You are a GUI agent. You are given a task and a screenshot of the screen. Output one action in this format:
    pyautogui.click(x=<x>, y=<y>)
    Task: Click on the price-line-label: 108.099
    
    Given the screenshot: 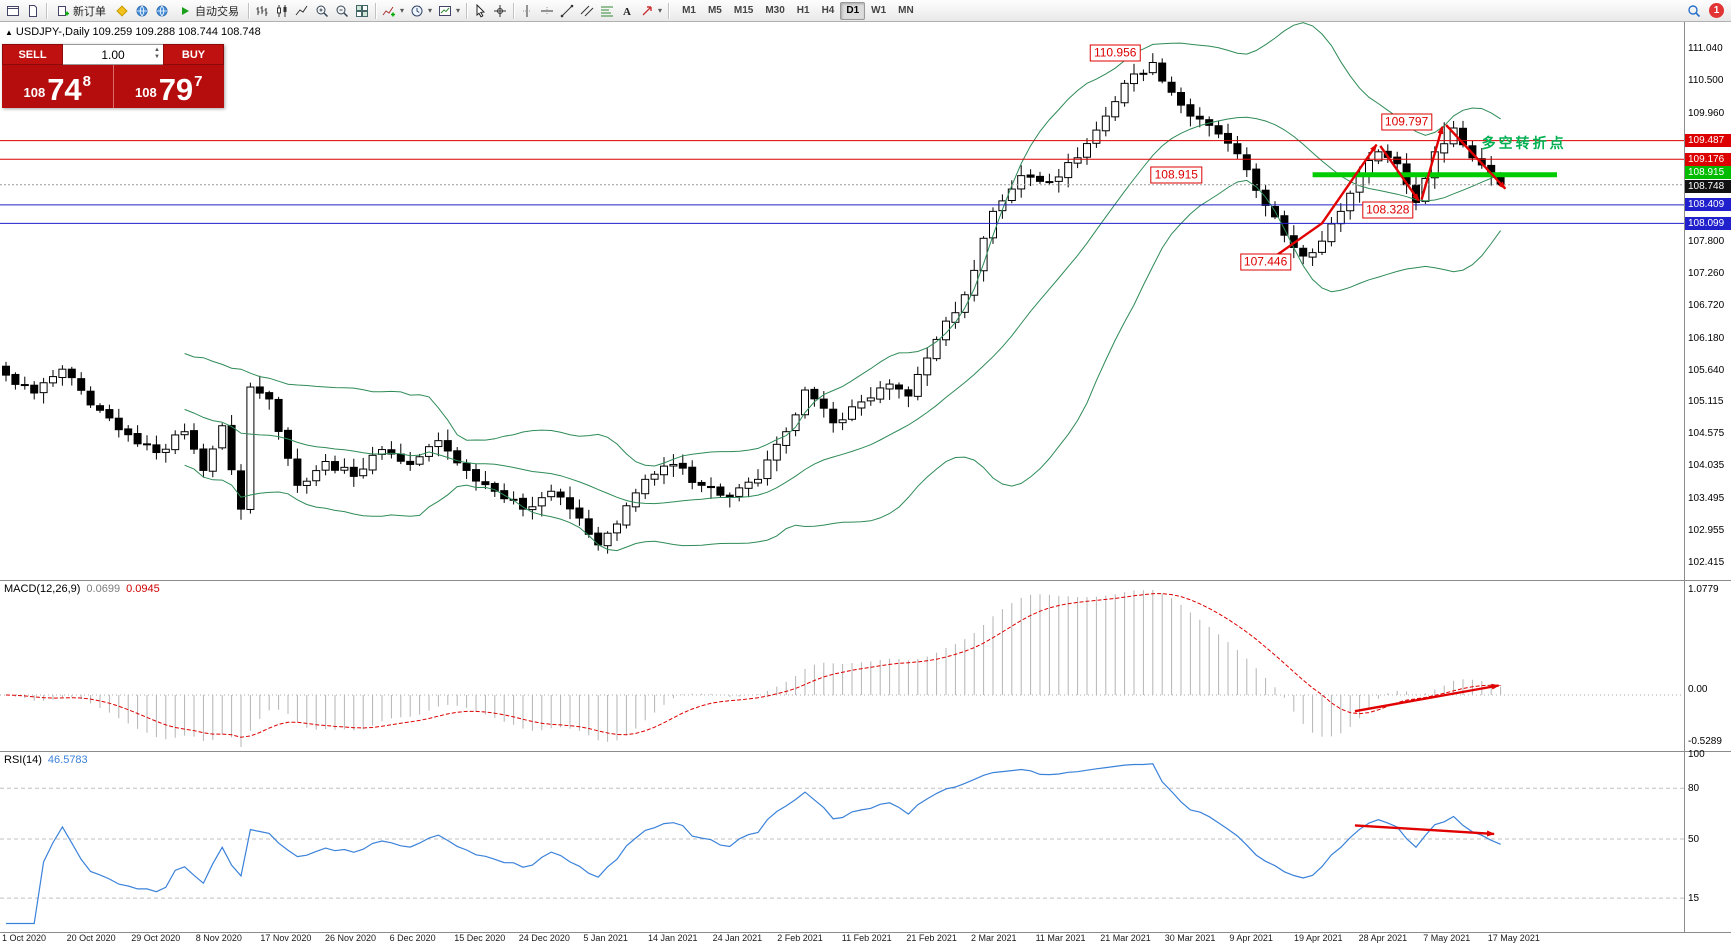 What is the action you would take?
    pyautogui.click(x=1708, y=223)
    